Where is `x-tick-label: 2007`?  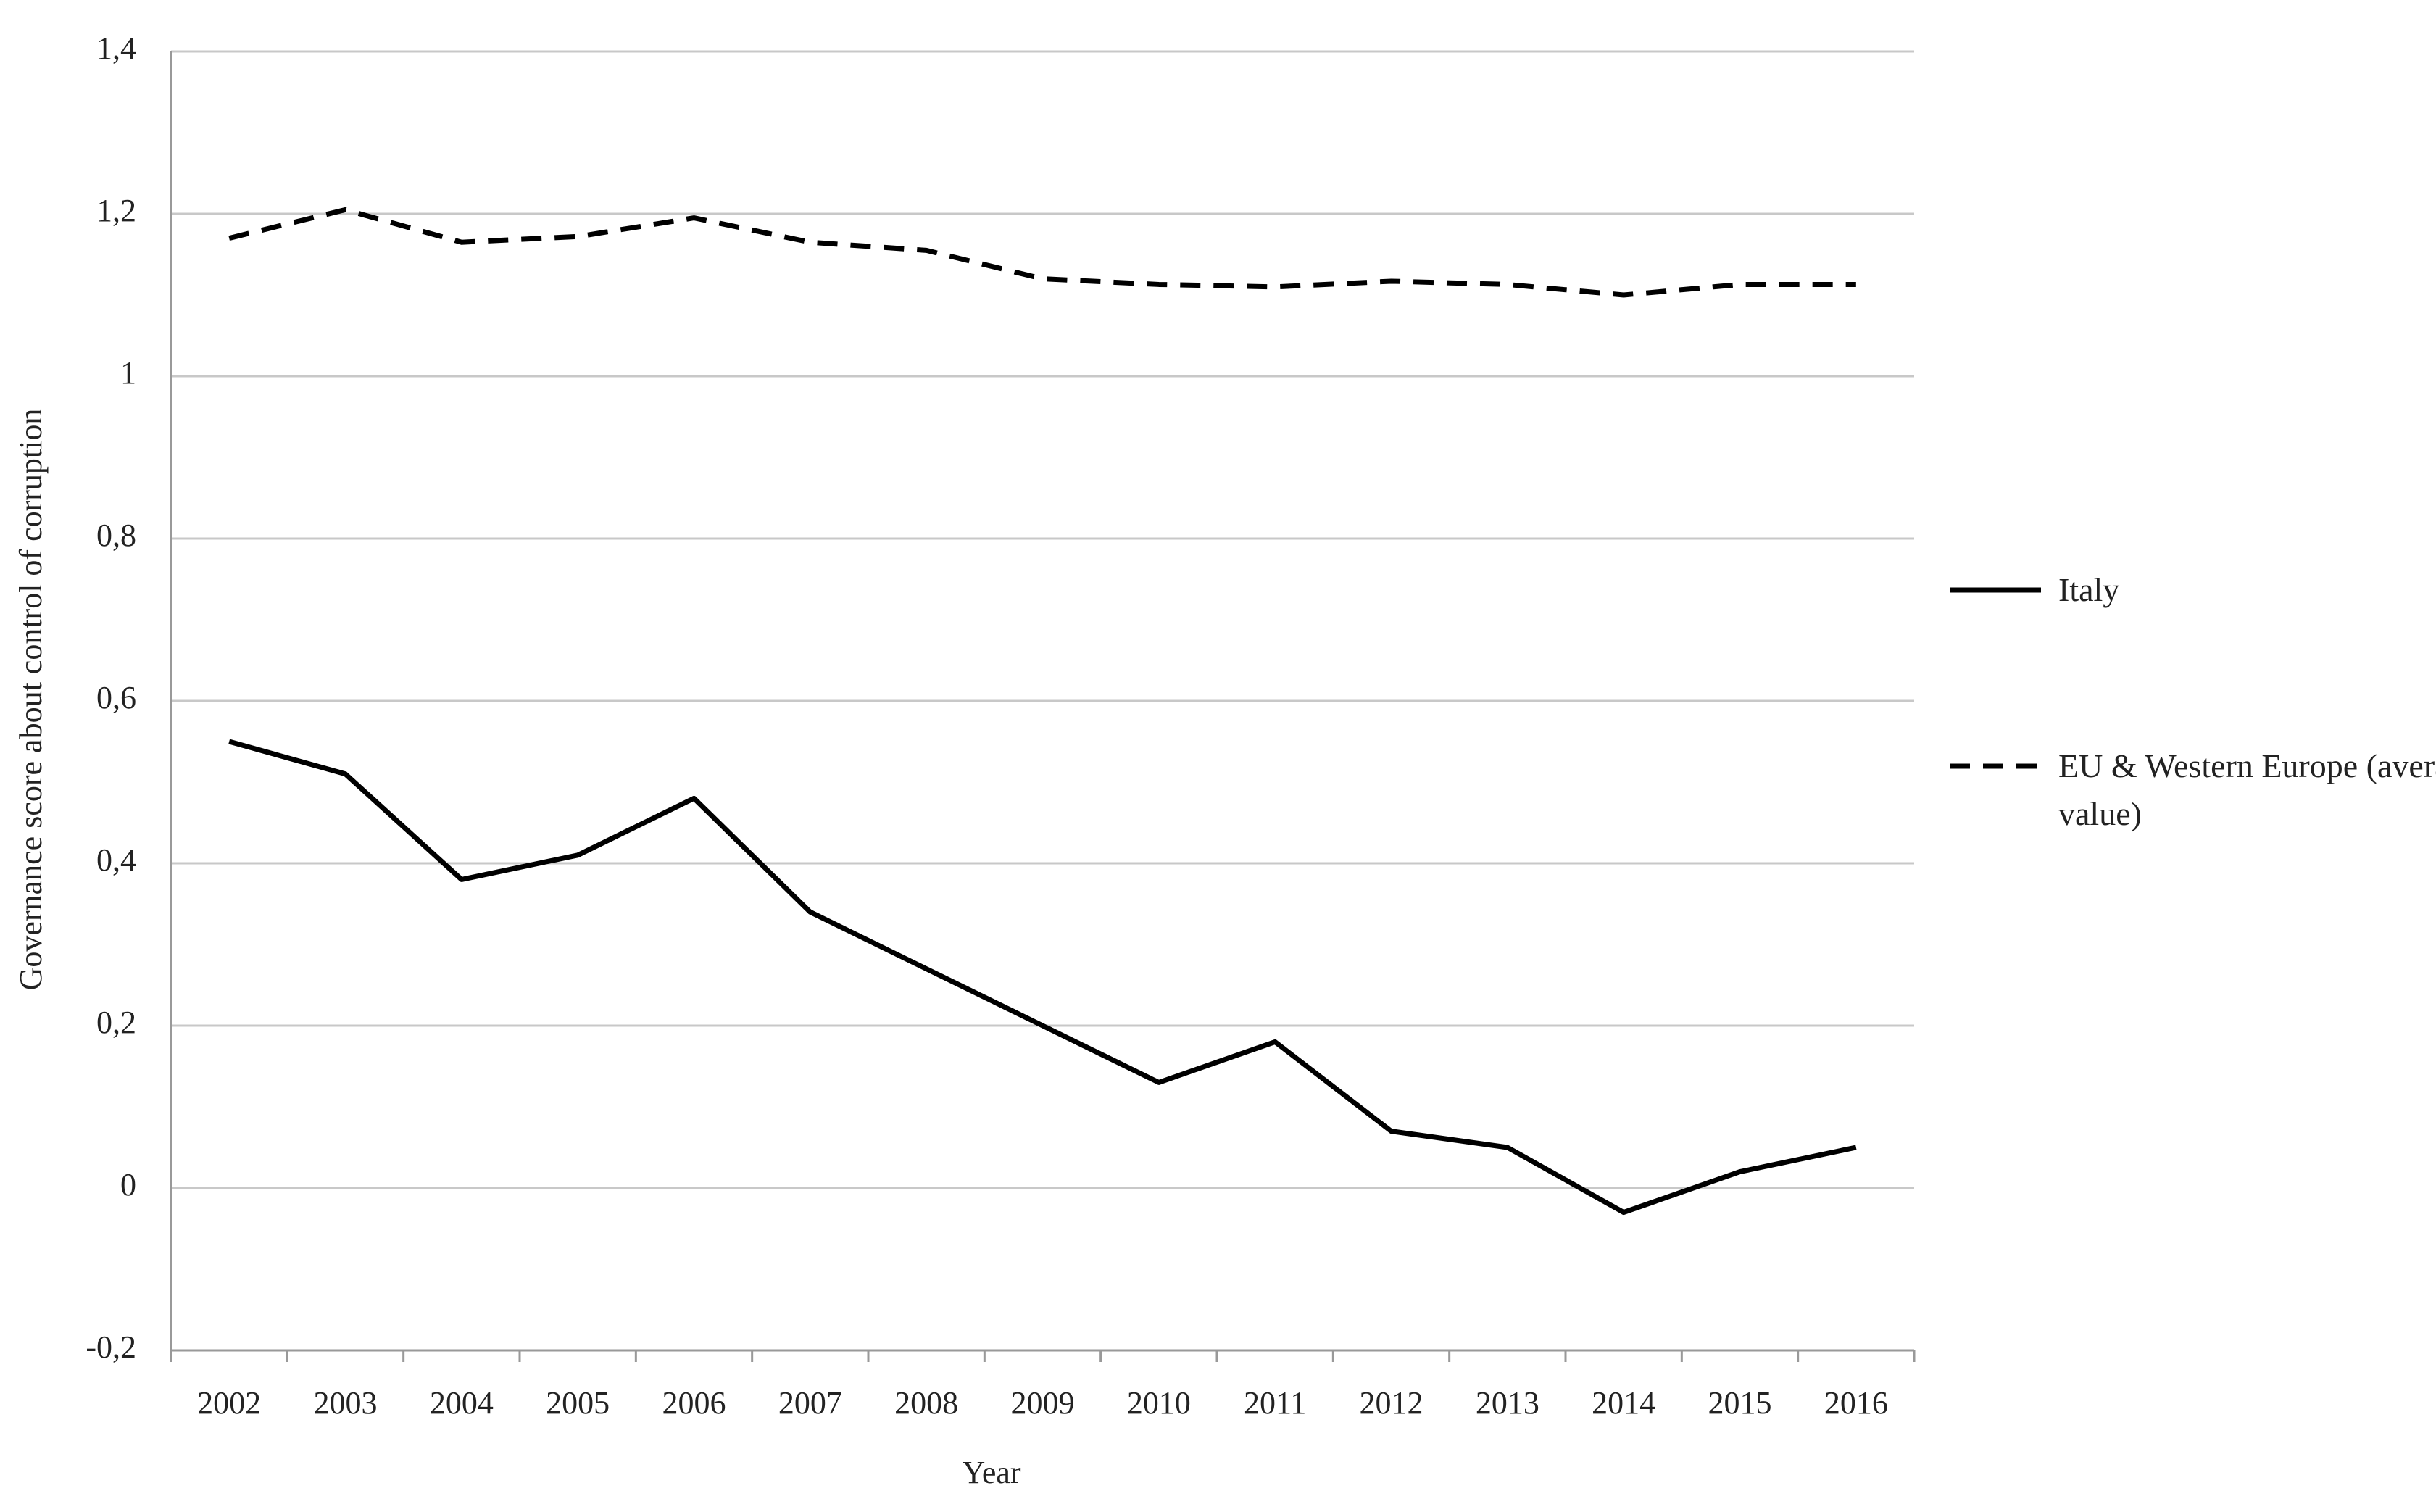
x-tick-label: 2007 is located at coordinates (810, 1403).